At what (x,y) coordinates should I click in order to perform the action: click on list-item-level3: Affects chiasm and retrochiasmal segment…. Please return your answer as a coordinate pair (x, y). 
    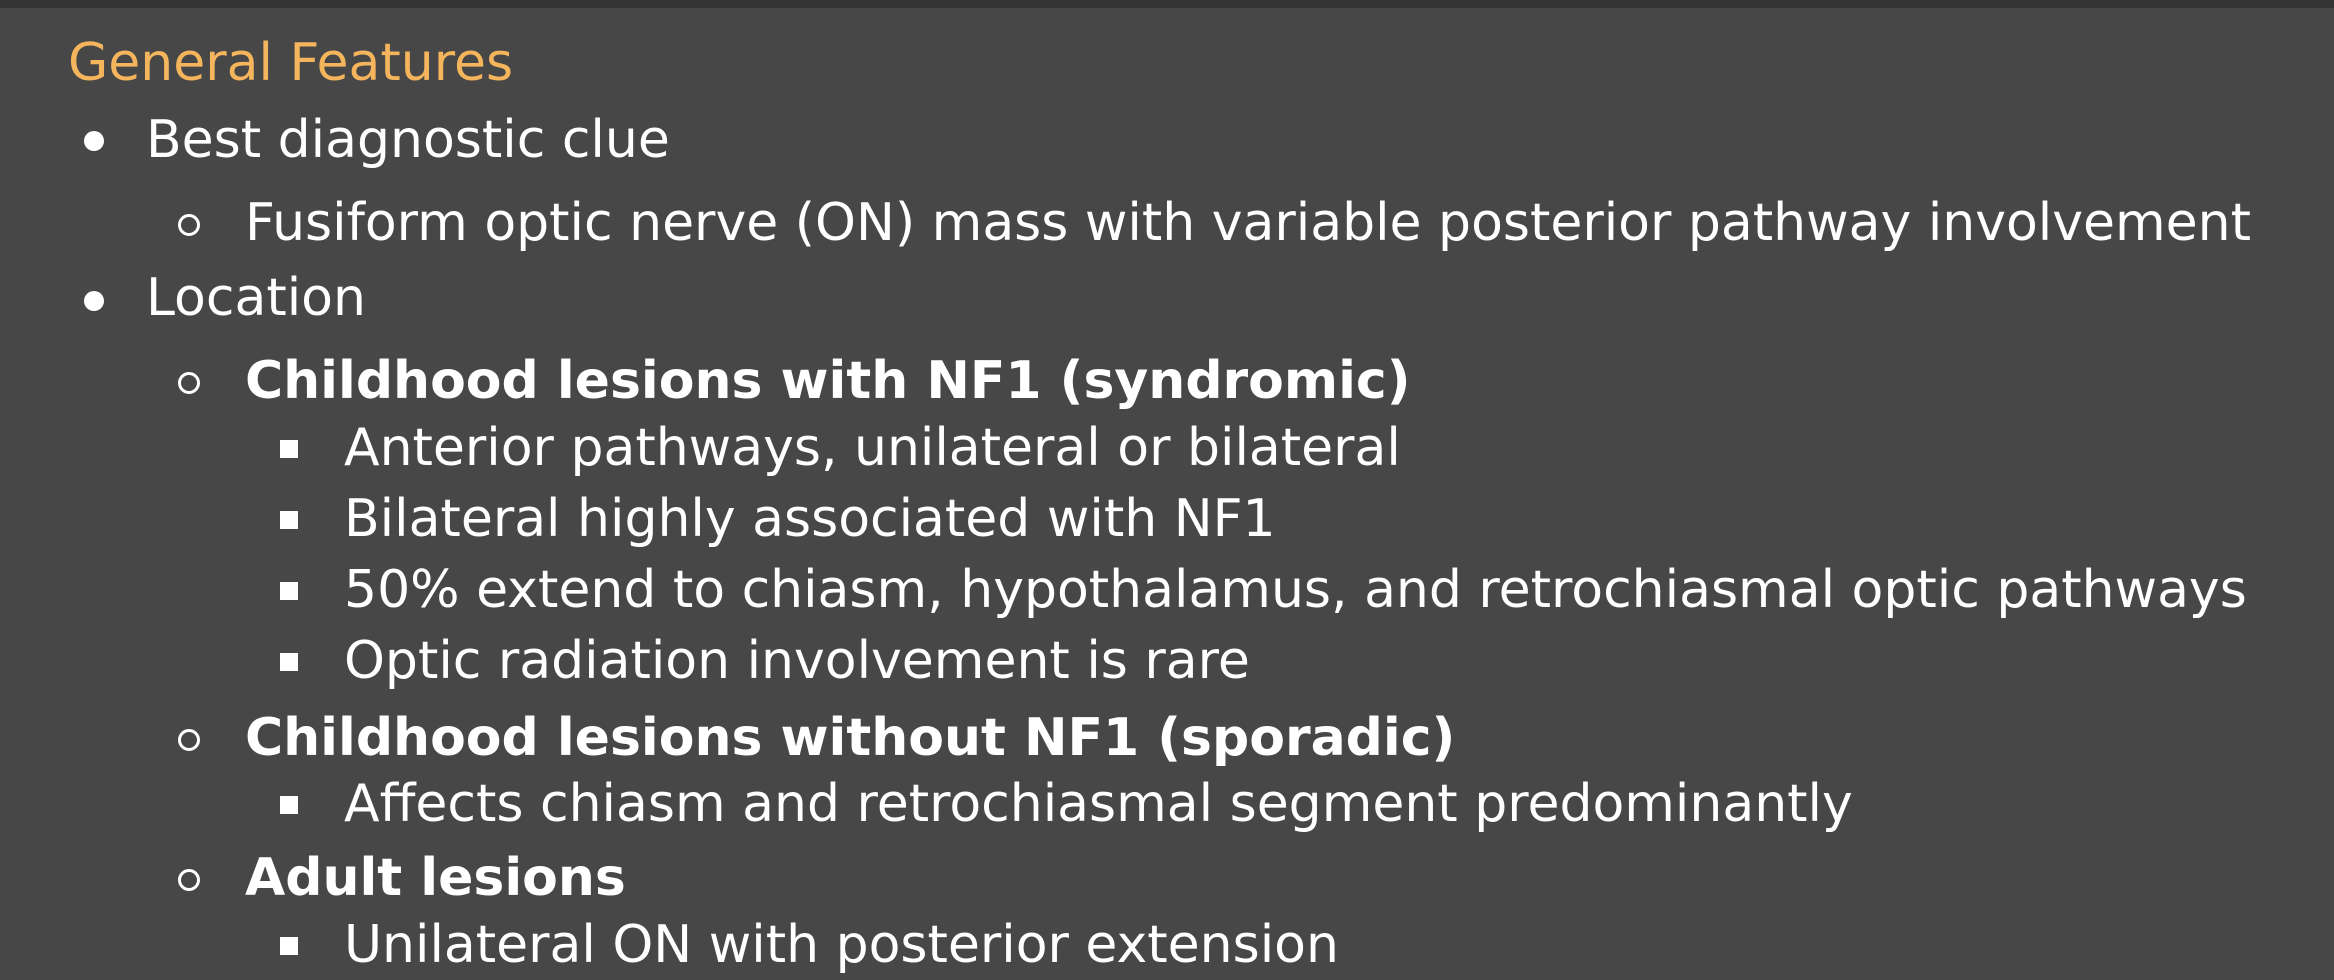
    Looking at the image, I should click on (1098, 804).